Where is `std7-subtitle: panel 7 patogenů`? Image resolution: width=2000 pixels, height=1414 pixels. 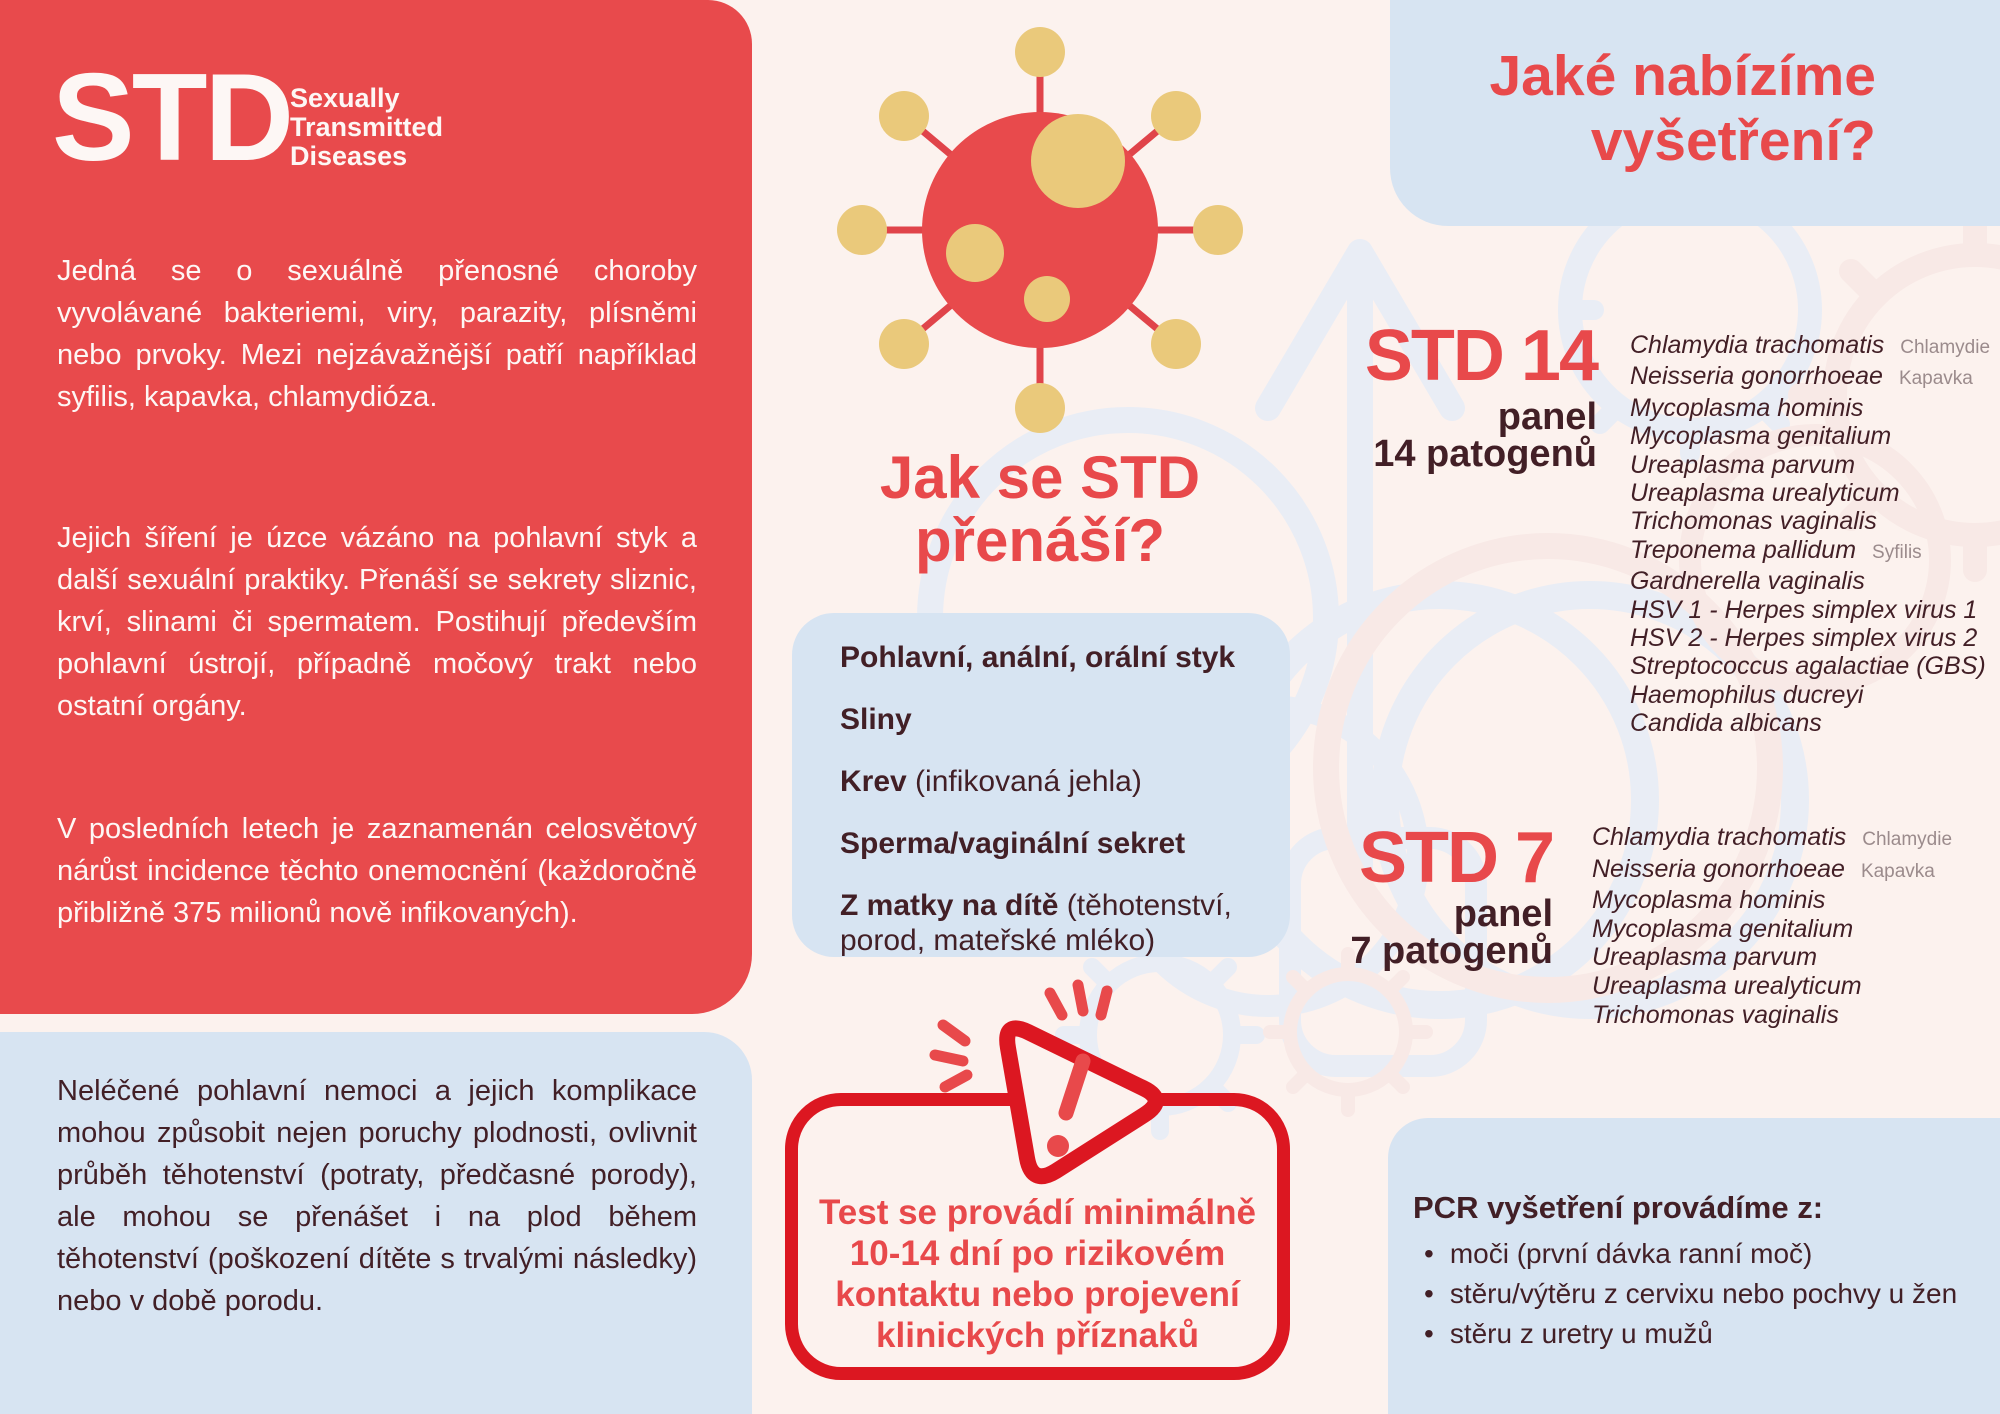 std7-subtitle: panel 7 patogenů is located at coordinates (1374, 932).